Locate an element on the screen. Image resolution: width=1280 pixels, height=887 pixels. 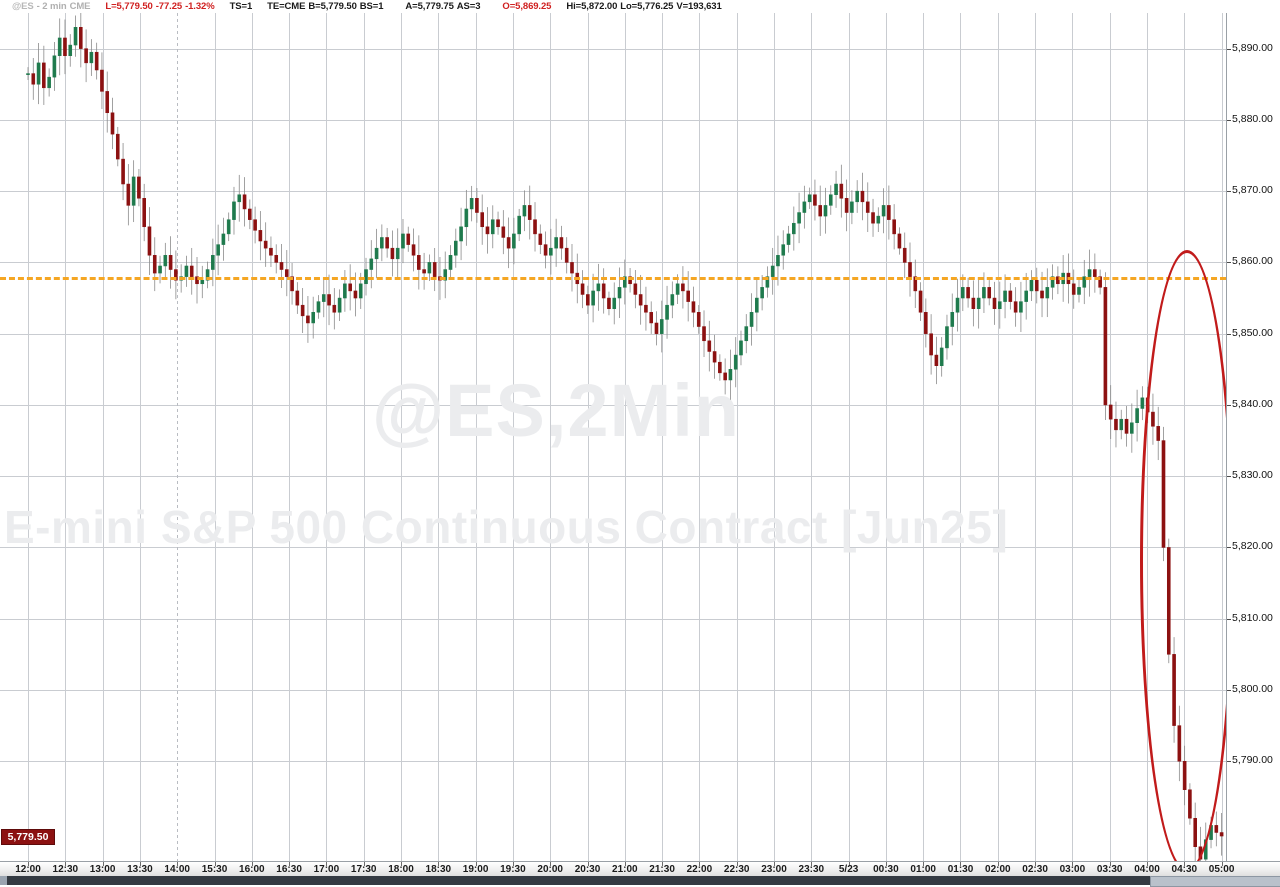
time-axis-label: 20:30 is located at coordinates (587, 869).